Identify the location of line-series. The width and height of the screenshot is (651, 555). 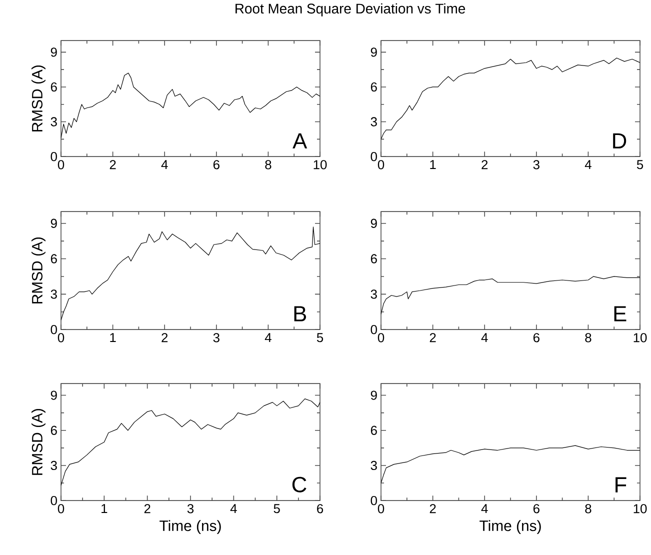
(190, 273).